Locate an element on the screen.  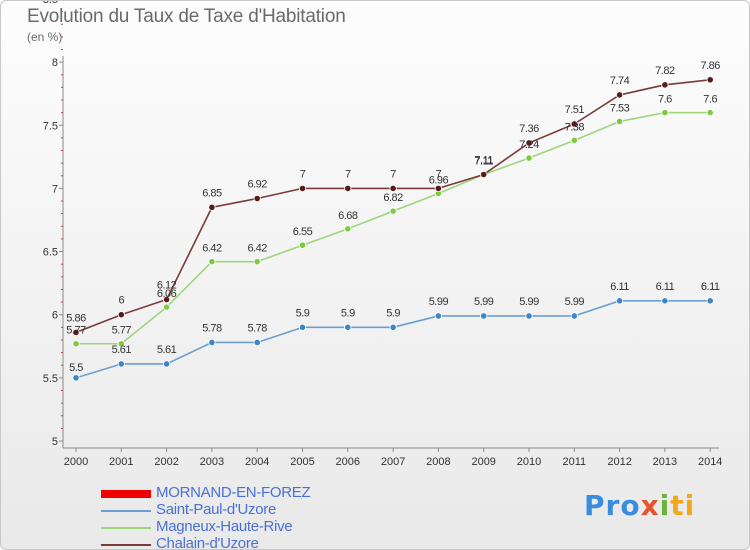
chart-subtitle: (en %) is located at coordinates (45, 37).